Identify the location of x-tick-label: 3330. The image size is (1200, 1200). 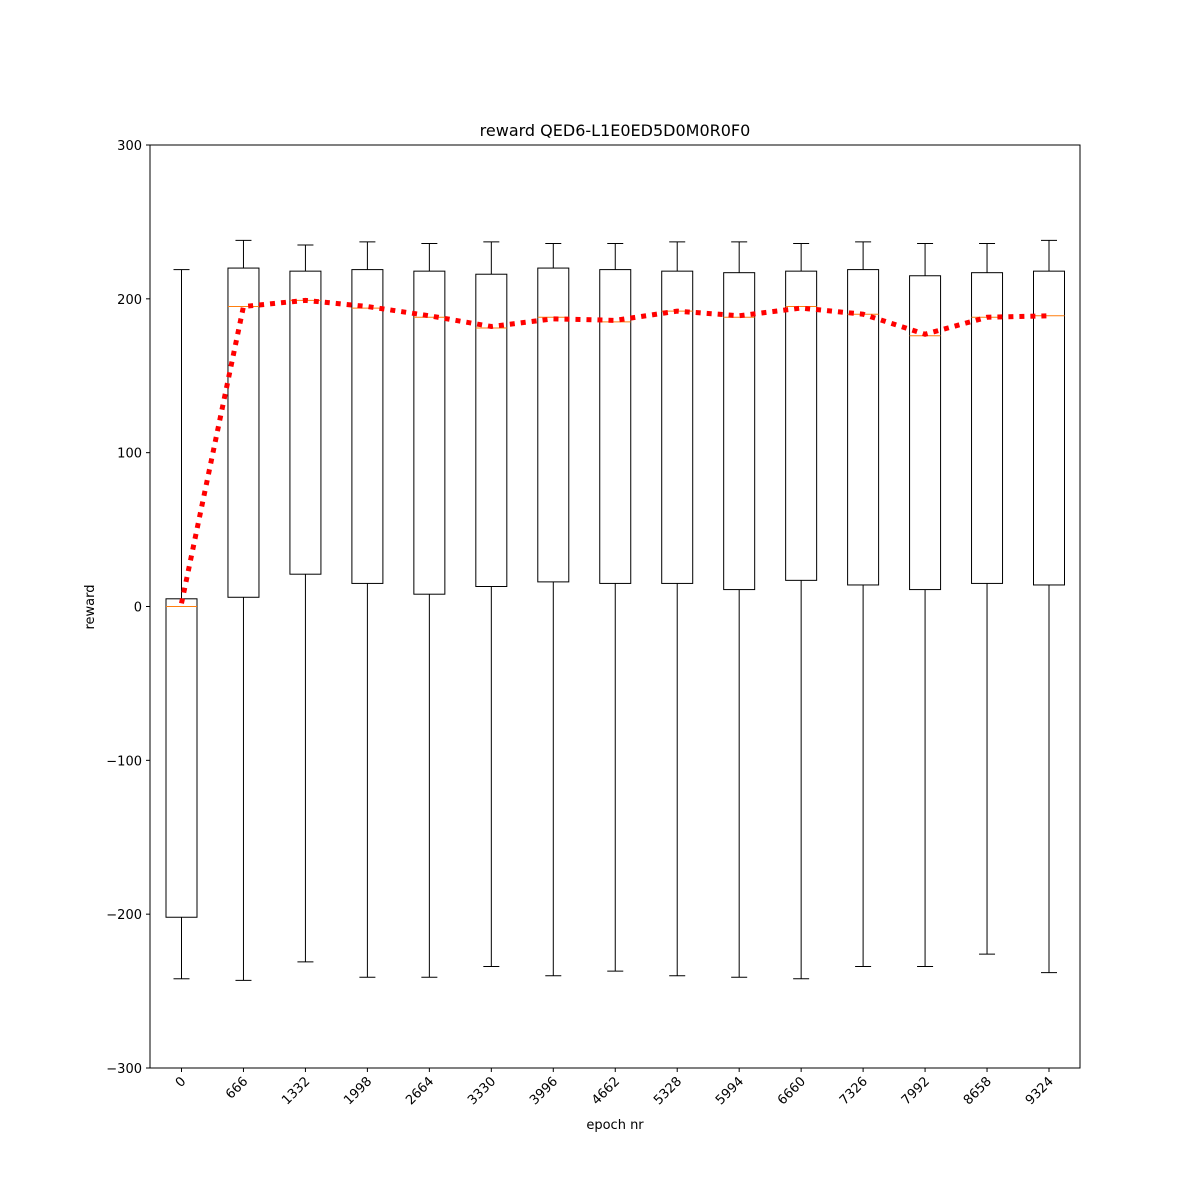
(482, 1091).